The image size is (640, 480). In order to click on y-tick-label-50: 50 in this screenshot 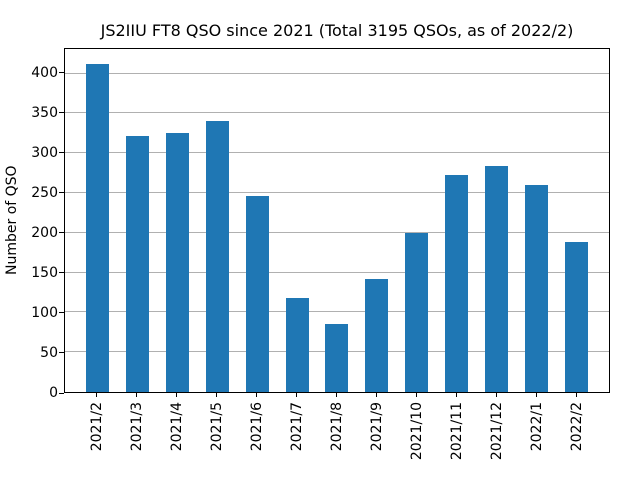, I will do `click(49, 352)`.